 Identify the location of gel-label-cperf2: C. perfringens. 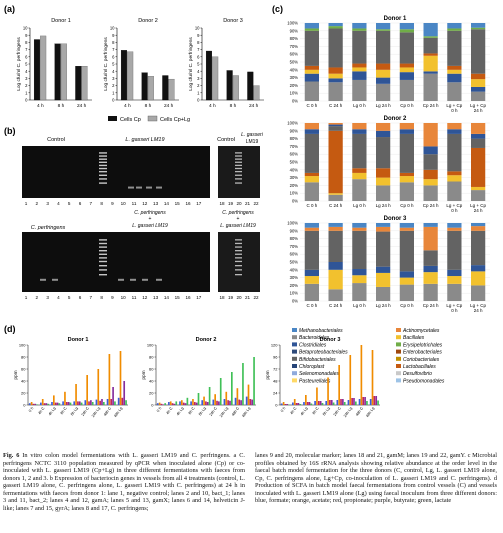
(238, 213).